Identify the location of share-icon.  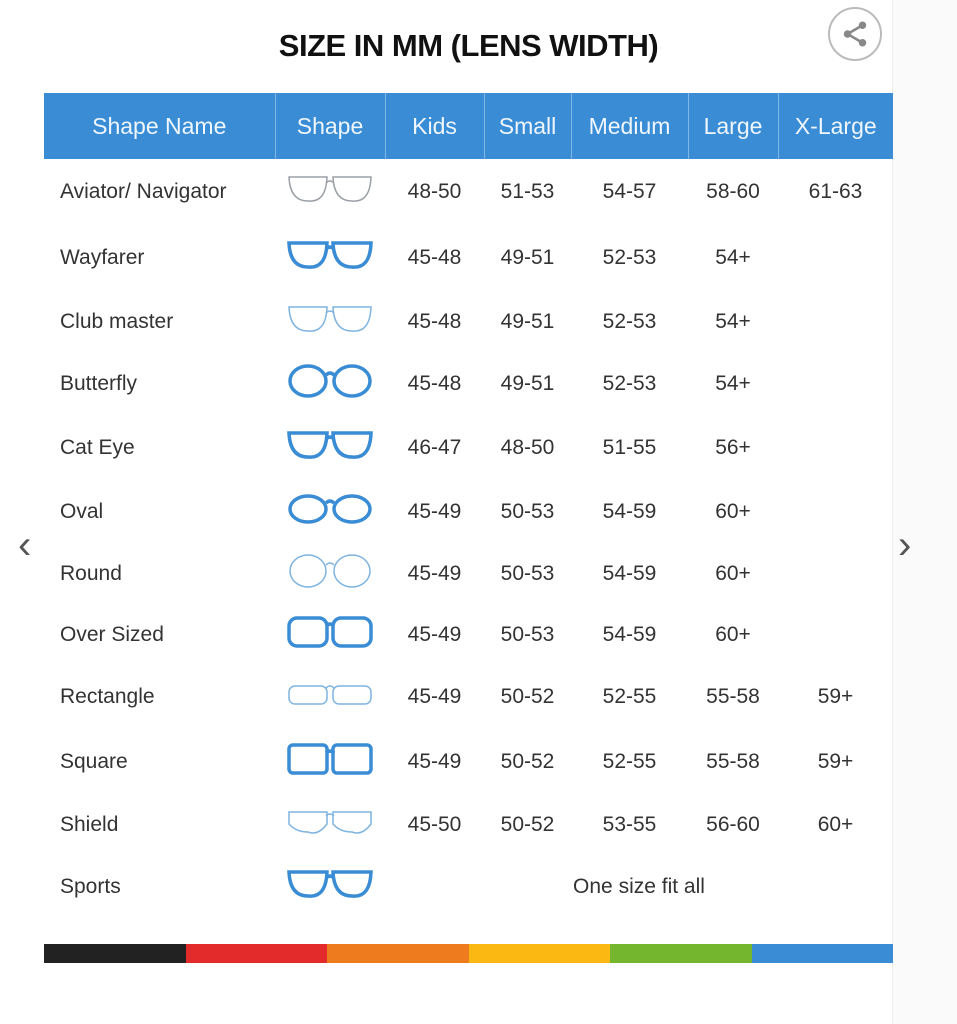
(855, 34).